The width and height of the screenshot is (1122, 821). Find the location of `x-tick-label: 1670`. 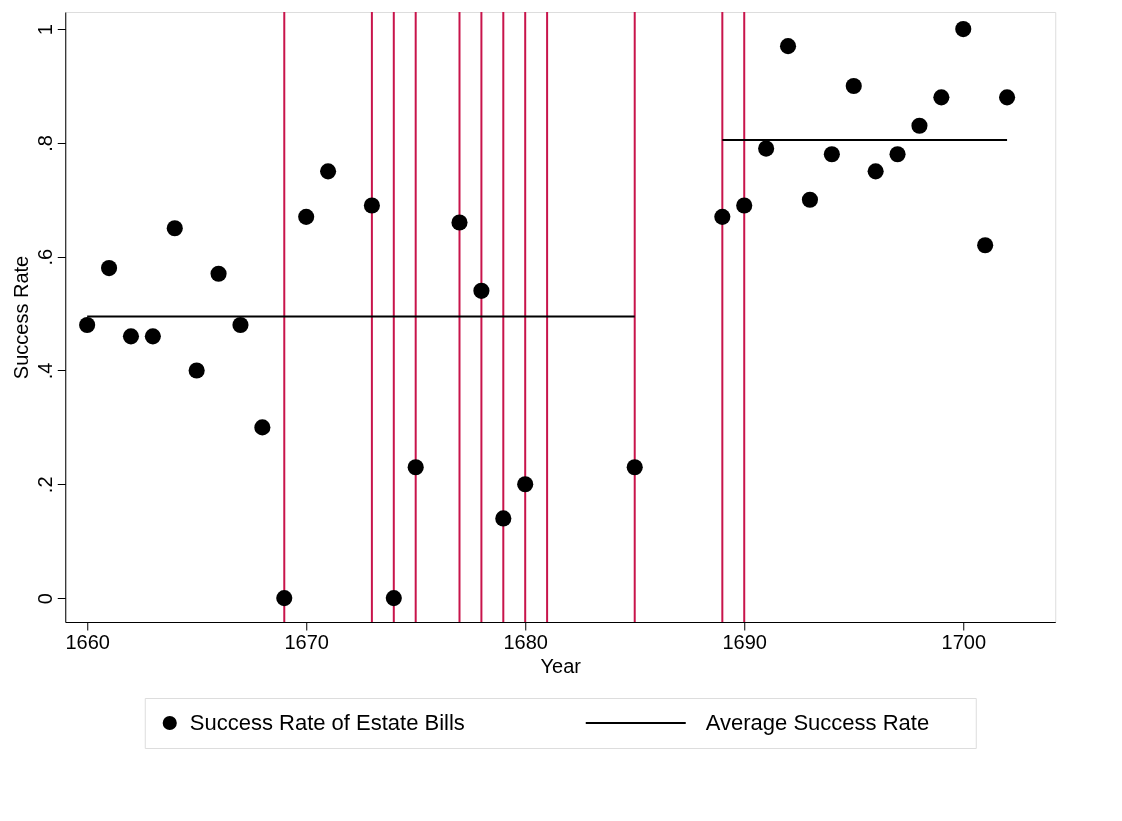

x-tick-label: 1670 is located at coordinates (306, 641).